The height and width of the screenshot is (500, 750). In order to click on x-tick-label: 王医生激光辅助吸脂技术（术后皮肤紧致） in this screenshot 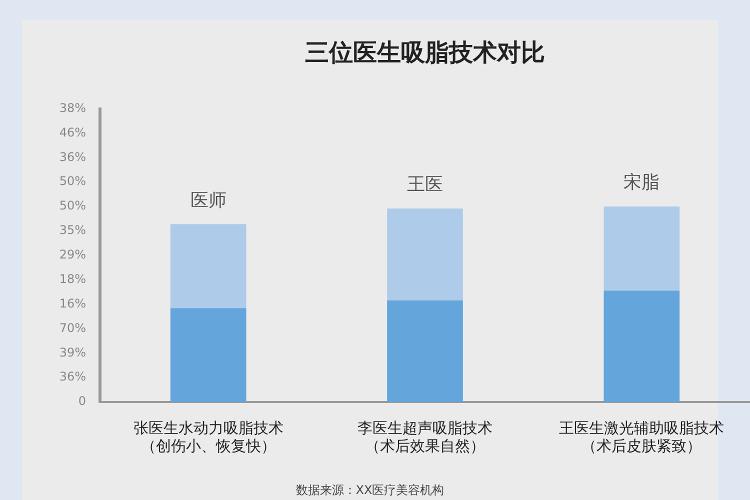, I will do `click(641, 436)`.